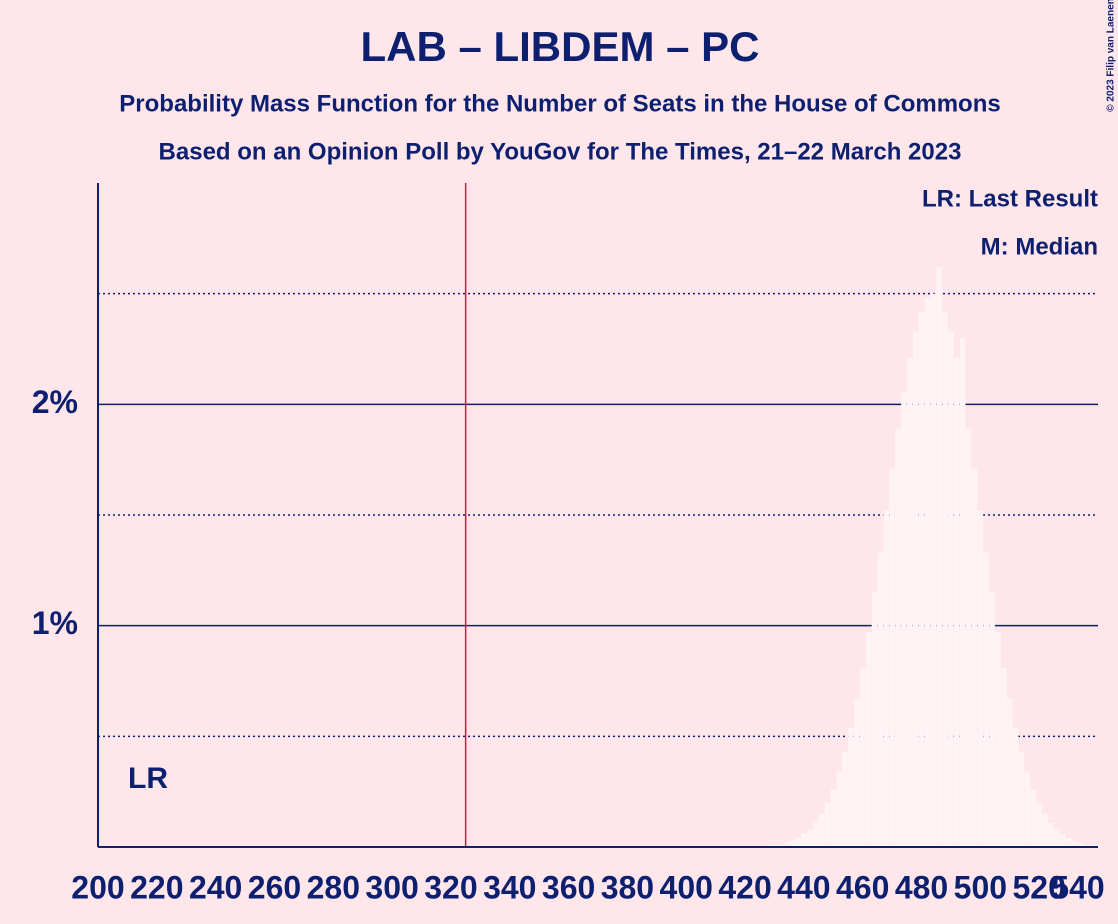 This screenshot has height=924, width=1118. I want to click on x-tick-label: 500, so click(980, 887).